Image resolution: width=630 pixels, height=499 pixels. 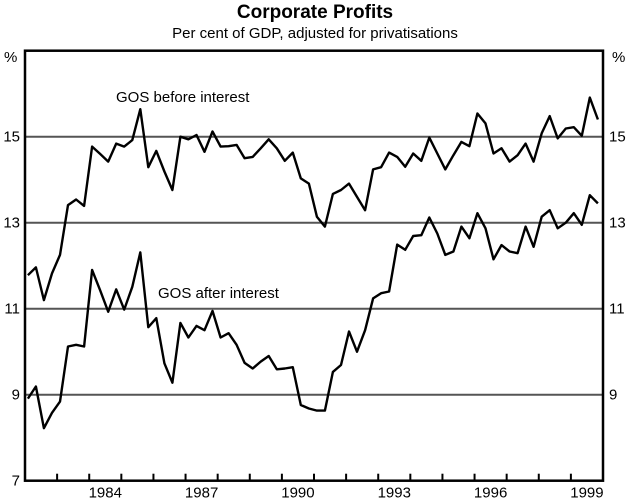 What do you see at coordinates (183, 97) in the screenshot?
I see `series-label-before-interest: GOS before interest` at bounding box center [183, 97].